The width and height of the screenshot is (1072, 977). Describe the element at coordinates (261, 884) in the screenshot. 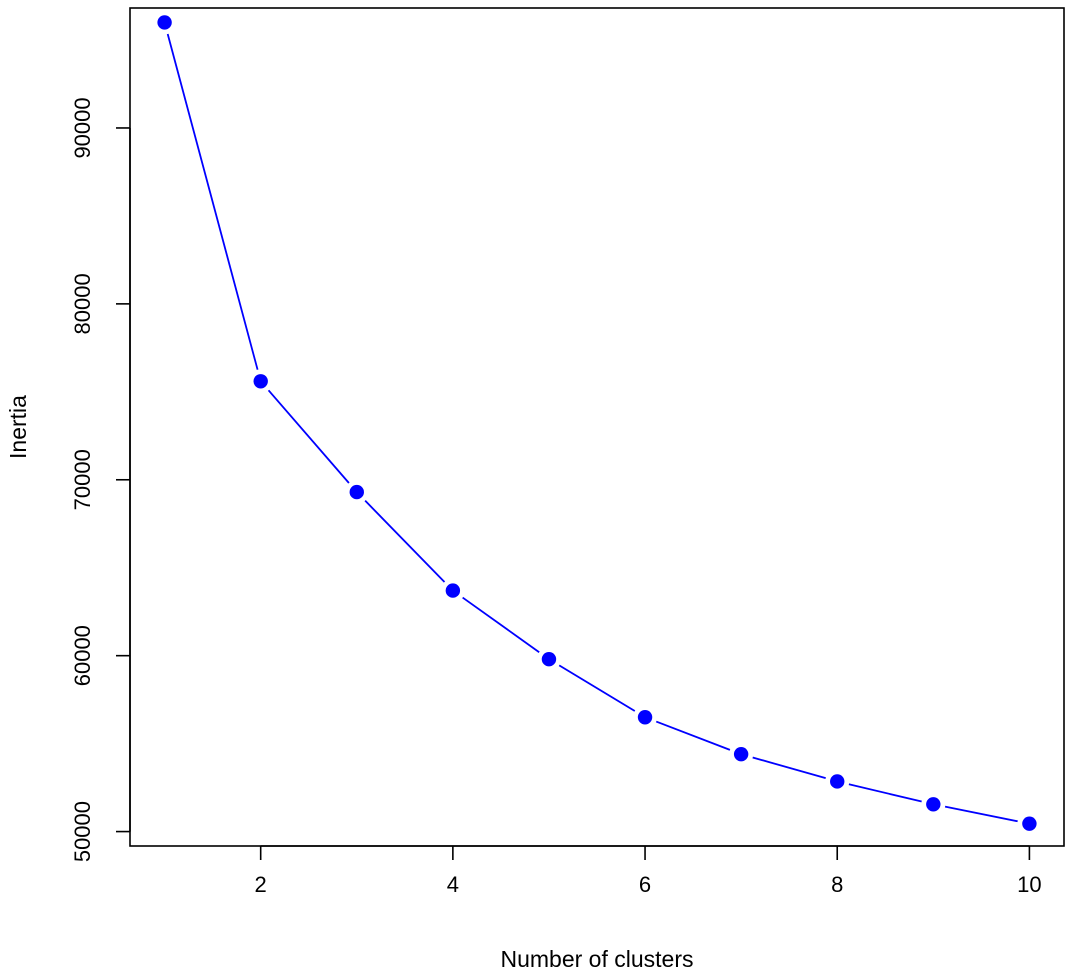

I see `x-tick-label: 2` at that location.